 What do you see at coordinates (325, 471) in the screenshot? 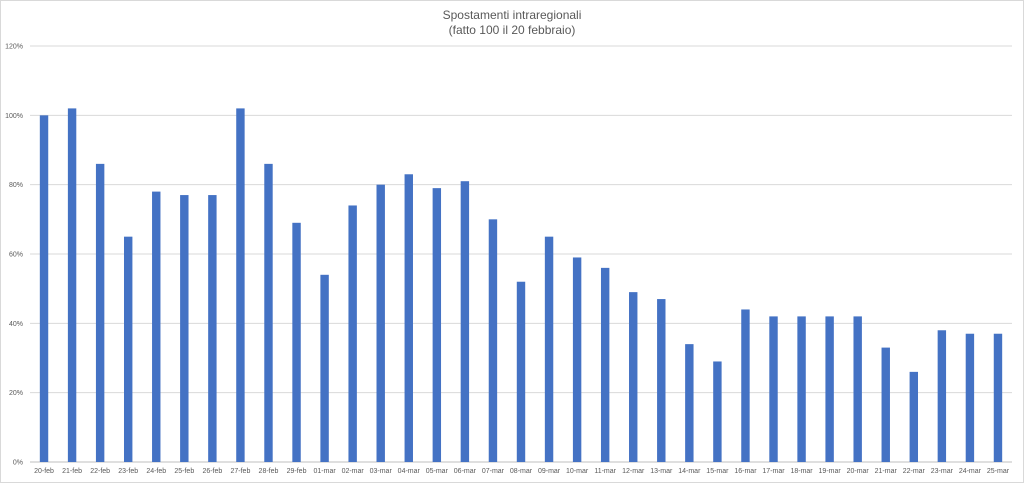
I see `x-tick-label: 01-mar` at bounding box center [325, 471].